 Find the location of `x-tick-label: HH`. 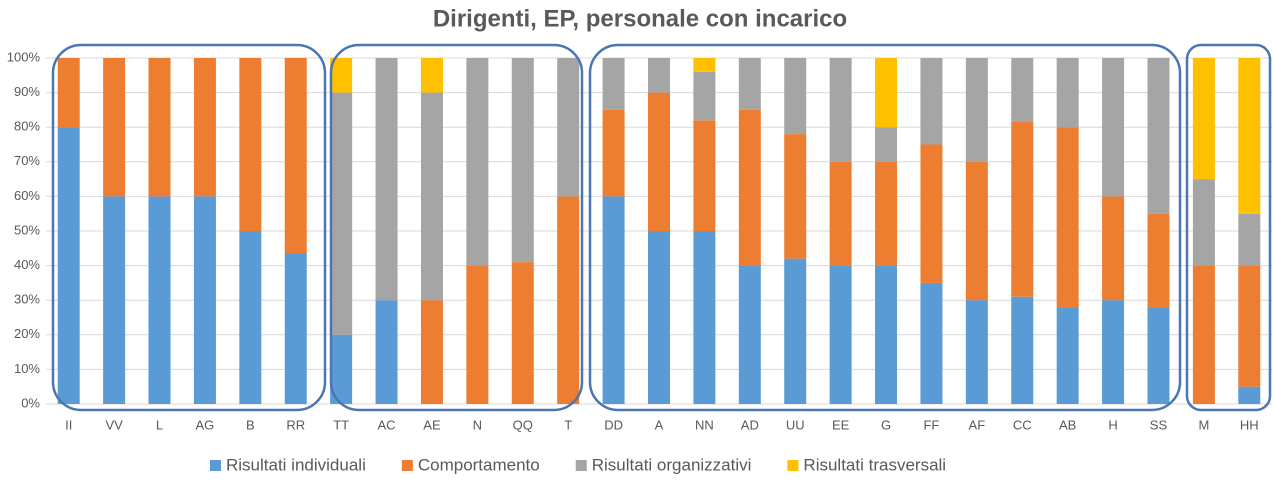

x-tick-label: HH is located at coordinates (1249, 424).